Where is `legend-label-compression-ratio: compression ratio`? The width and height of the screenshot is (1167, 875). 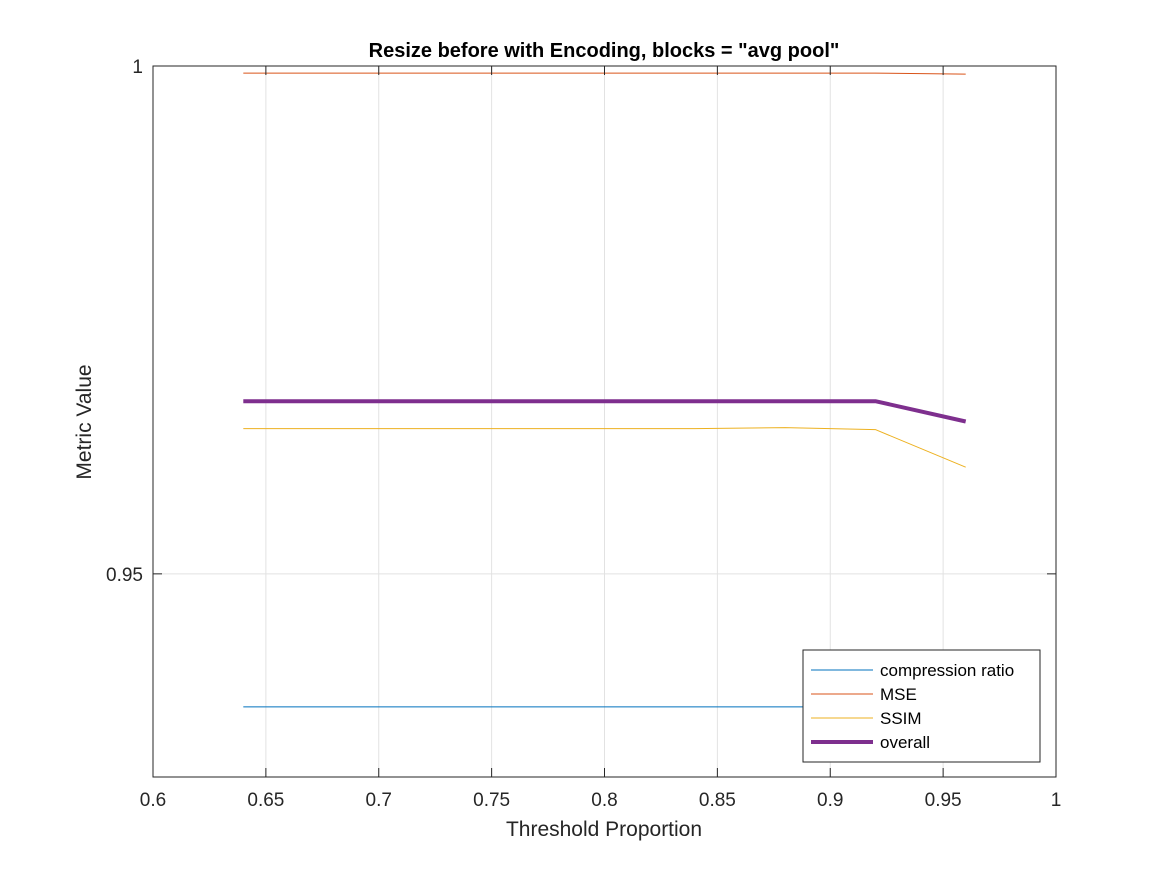 legend-label-compression-ratio: compression ratio is located at coordinates (947, 670).